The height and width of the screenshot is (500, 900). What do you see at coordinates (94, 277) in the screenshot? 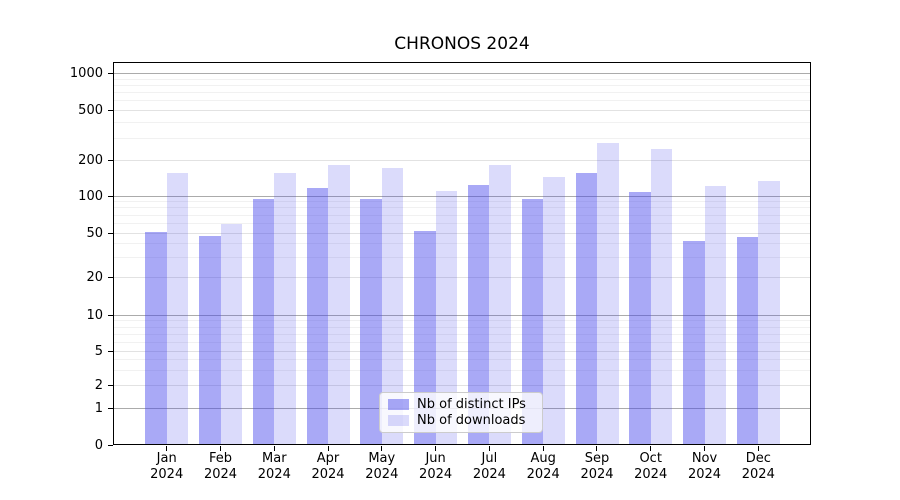
I see `y-axis-tick-label: 20` at bounding box center [94, 277].